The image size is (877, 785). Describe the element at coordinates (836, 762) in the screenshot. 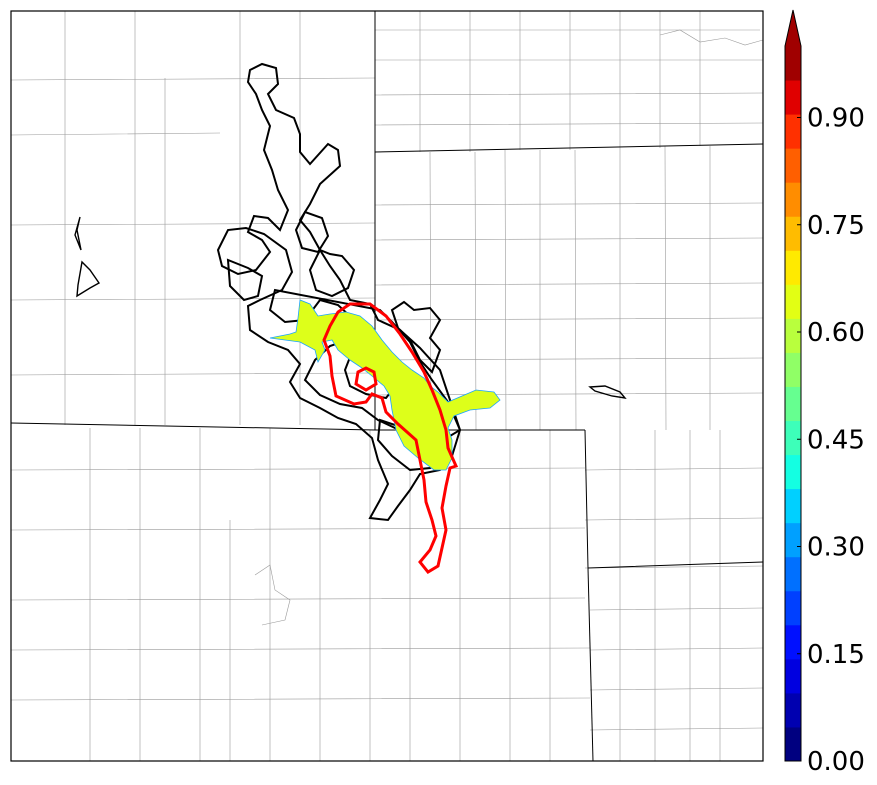

I see `colorbar-tick-label: 0.00` at that location.